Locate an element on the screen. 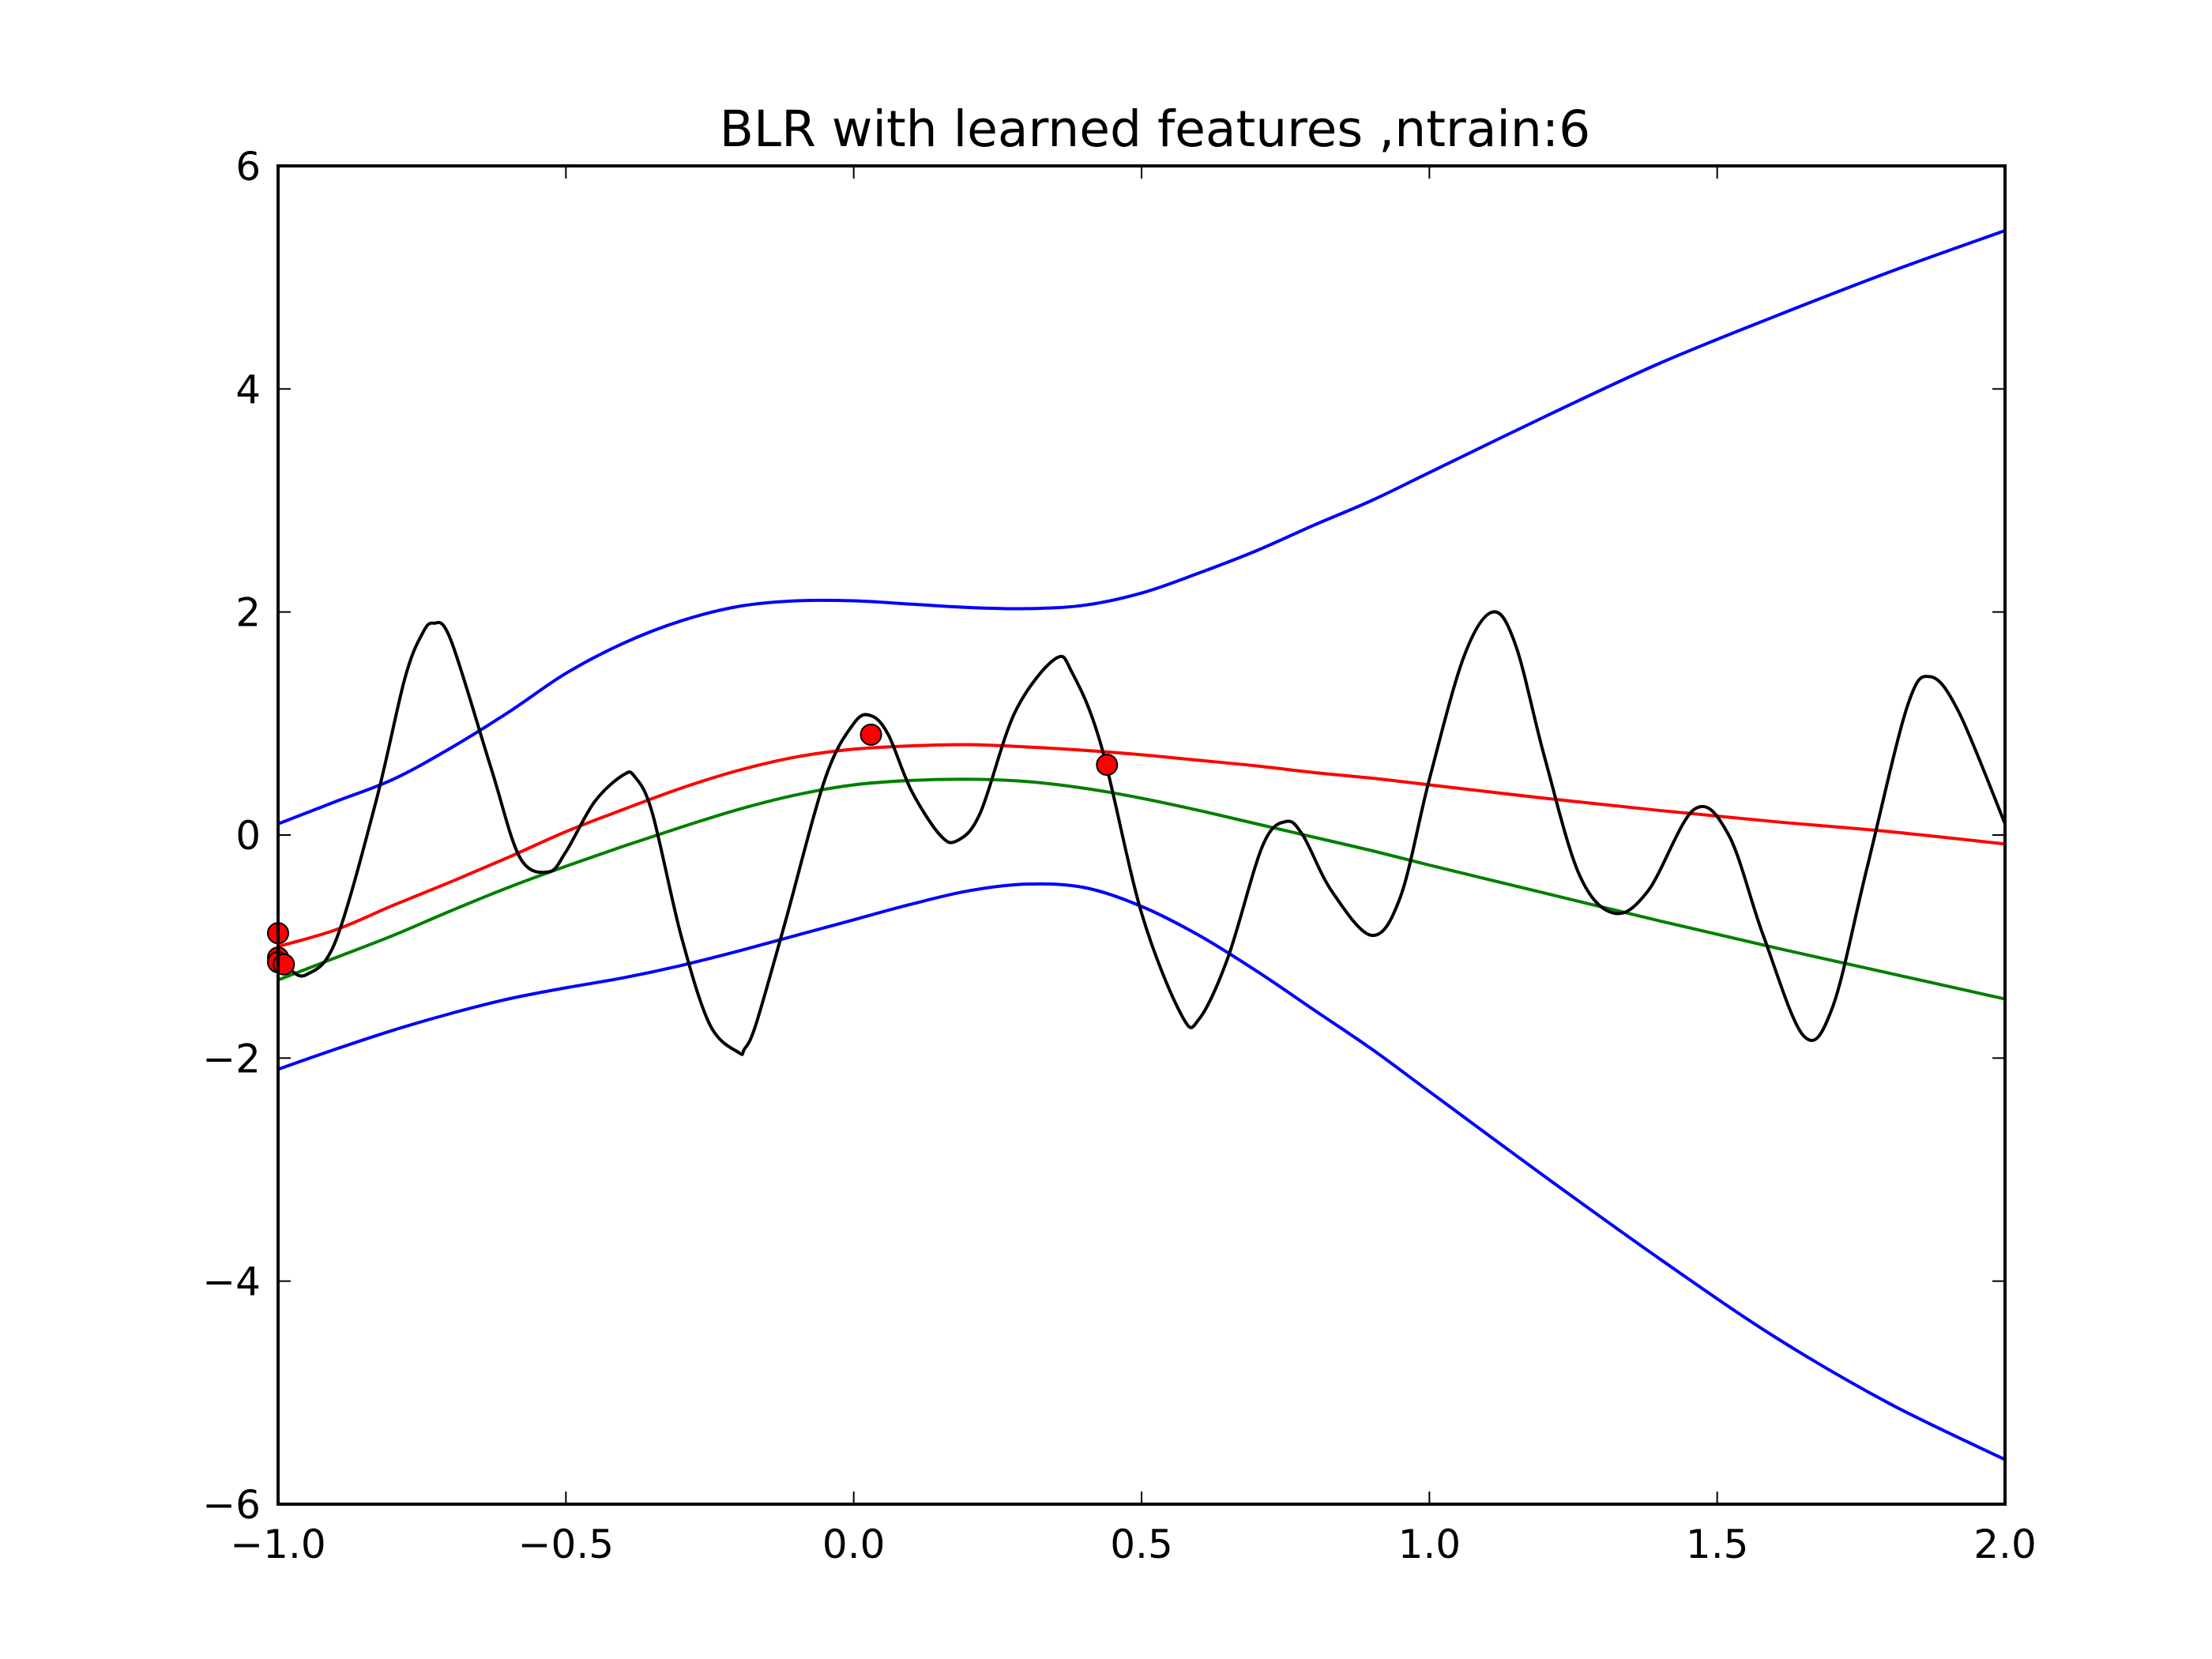  y-tick-label: −6 is located at coordinates (232, 1505).